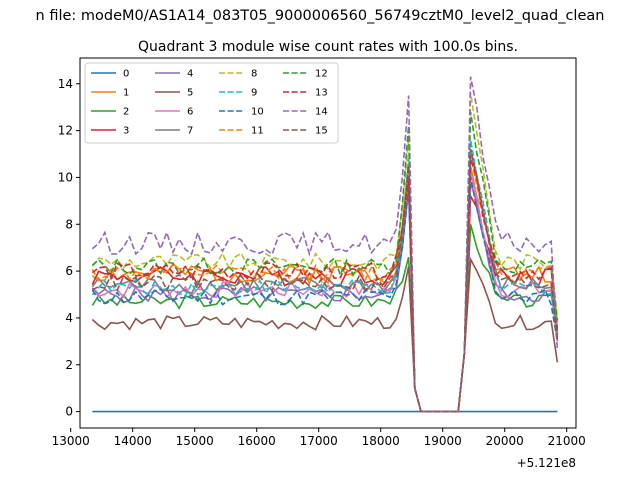  I want to click on legend-label: 1, so click(126, 93).